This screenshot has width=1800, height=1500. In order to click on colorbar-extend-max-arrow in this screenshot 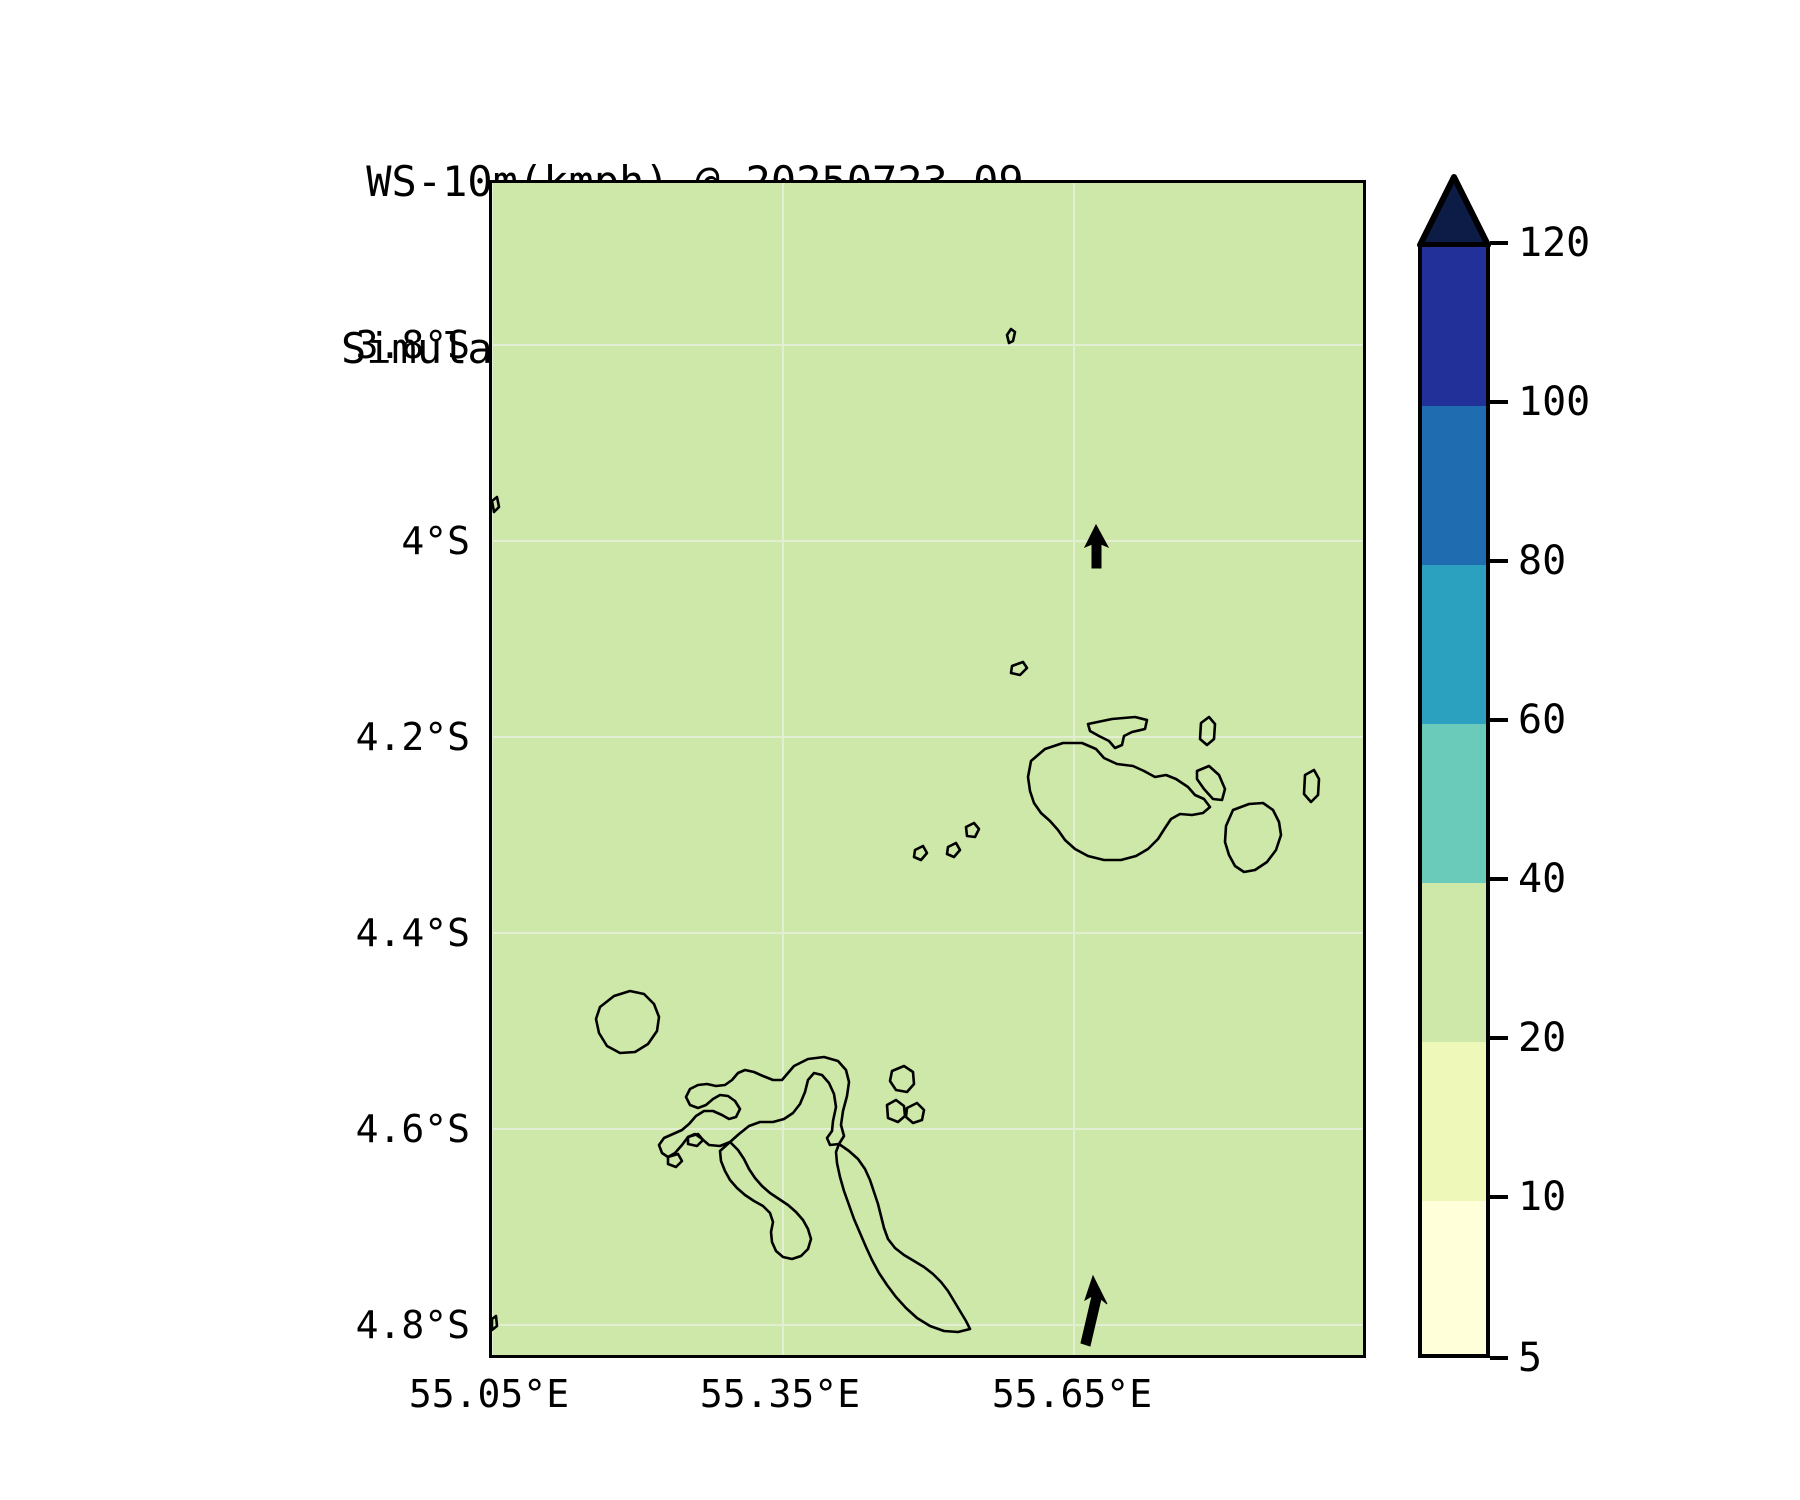, I will do `click(1454, 211)`.